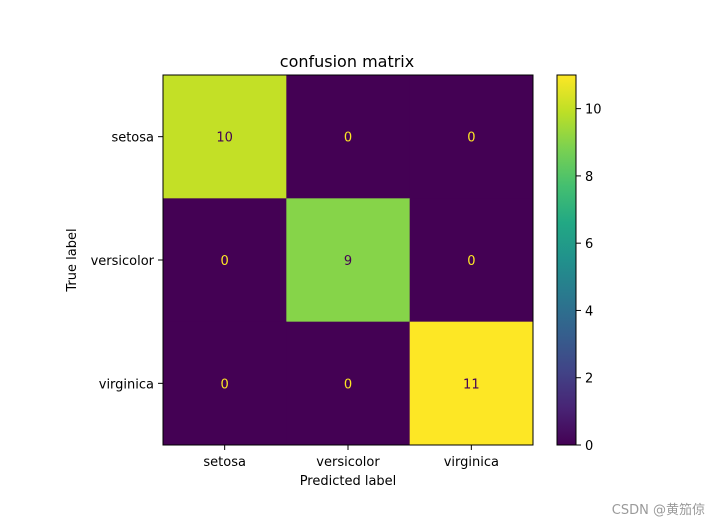 Image resolution: width=719 pixels, height=526 pixels. I want to click on chart-title: confusion matrix, so click(347, 61).